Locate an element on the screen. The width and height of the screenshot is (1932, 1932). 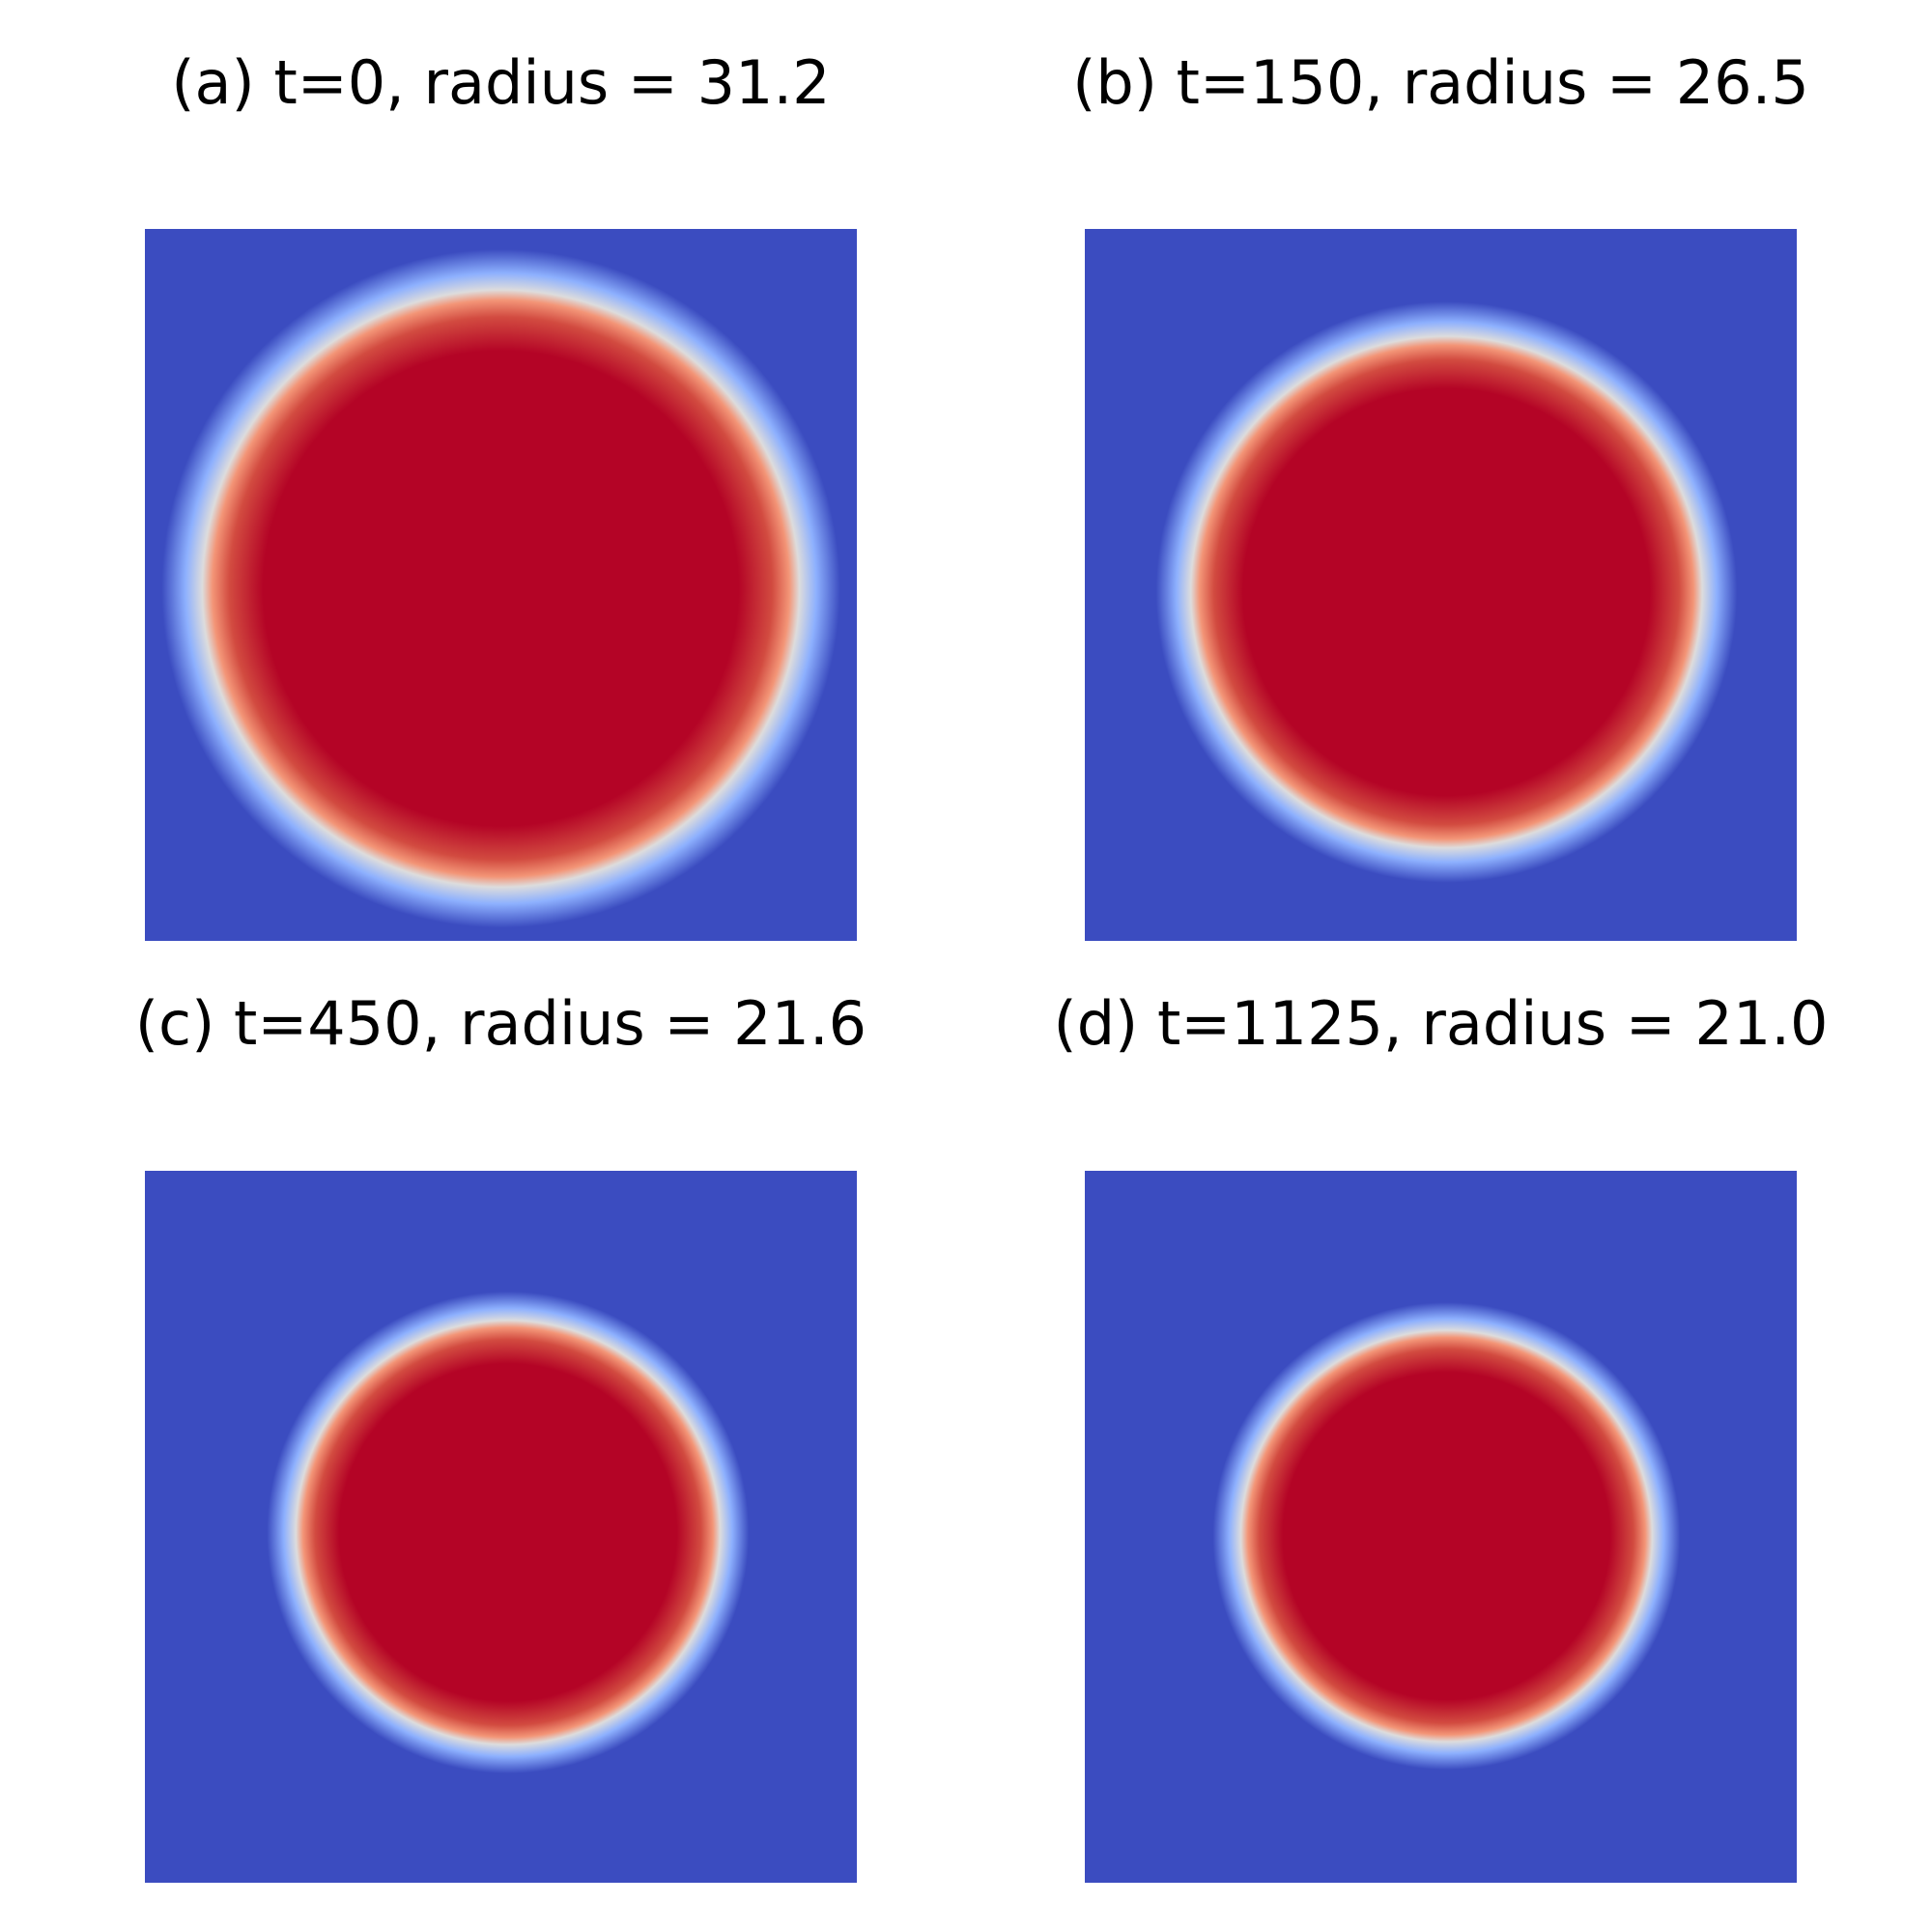
panel-title: (d) t=1125, radius = 21.0 is located at coordinates (1441, 1024).